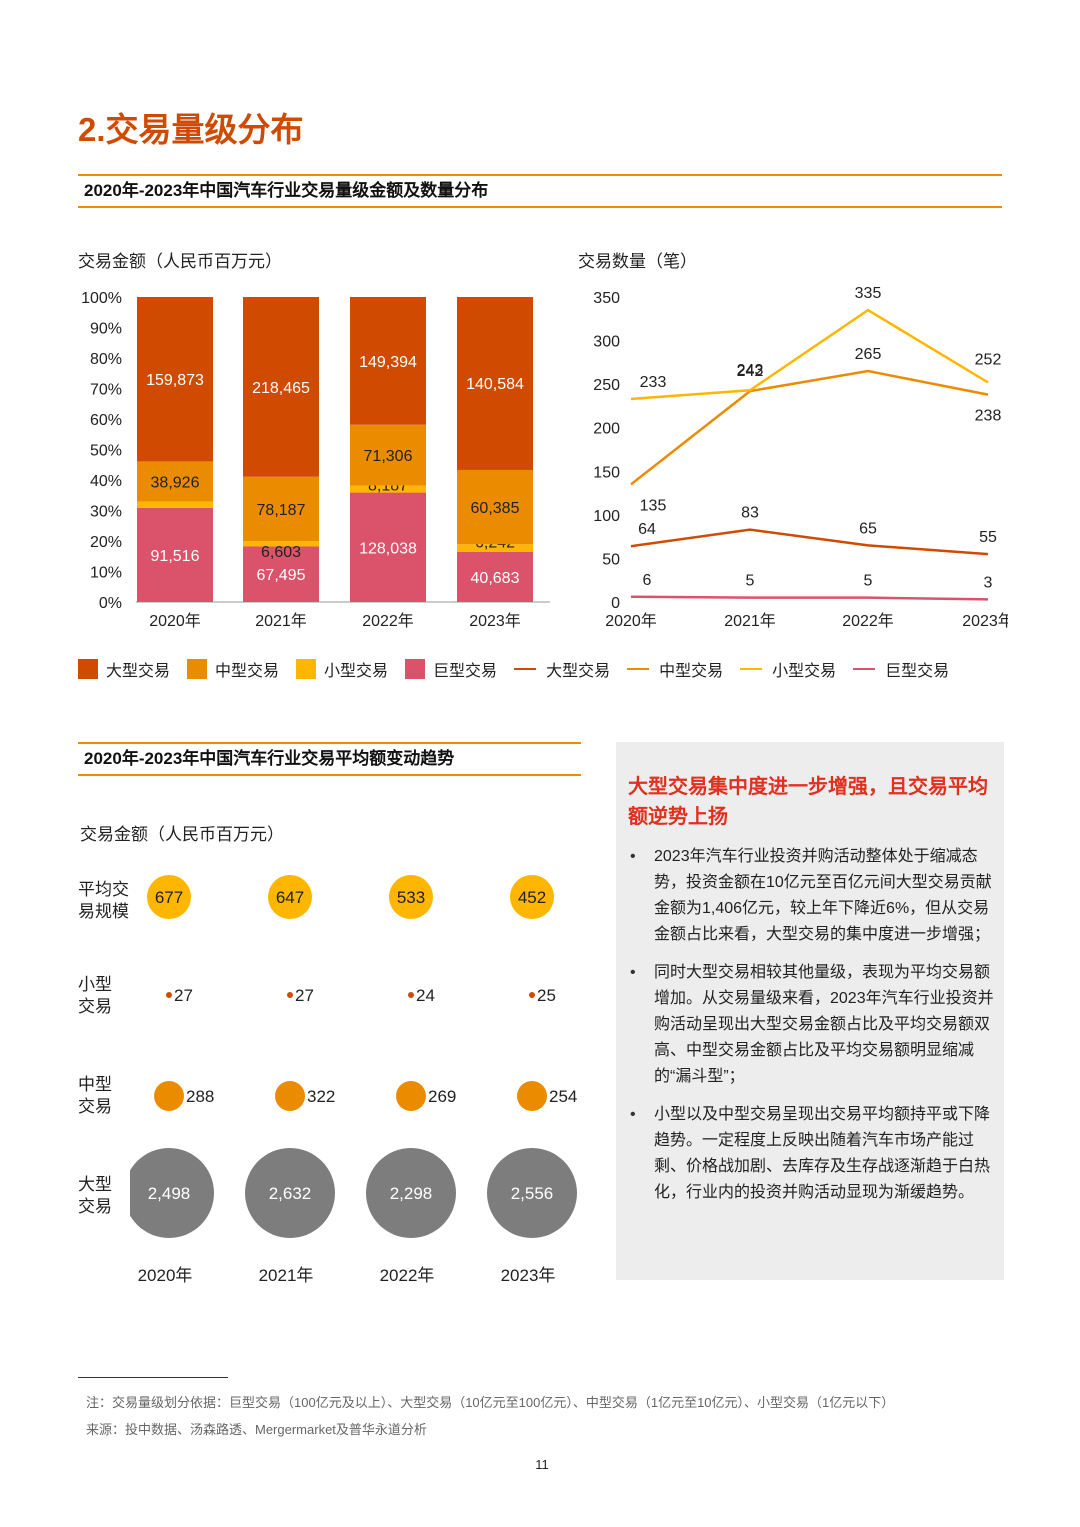 The height and width of the screenshot is (1527, 1080). I want to click on y-tick-label: 20%, so click(106, 542).